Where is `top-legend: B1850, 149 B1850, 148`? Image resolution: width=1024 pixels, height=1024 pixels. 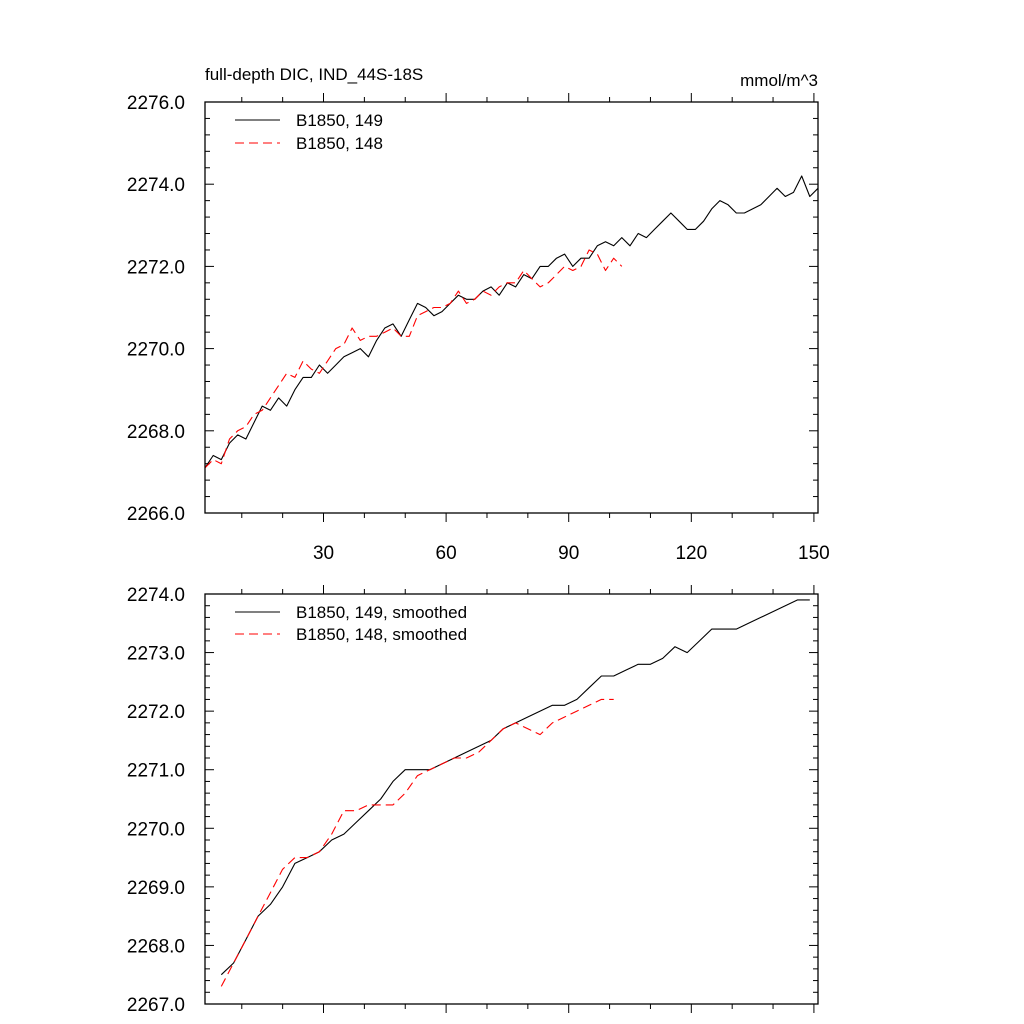
top-legend: B1850, 149 B1850, 148 is located at coordinates (309, 132).